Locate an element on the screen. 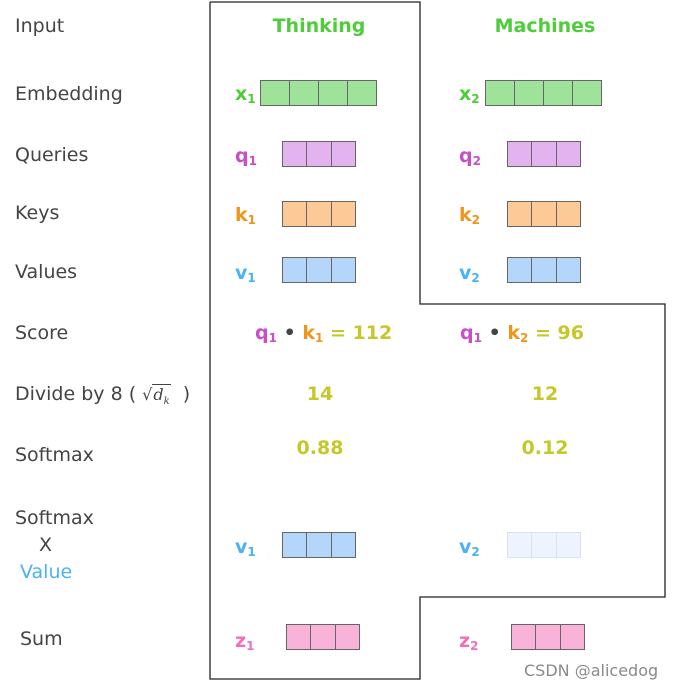 The image size is (687, 692). row-label-sum: Sum is located at coordinates (41, 639).